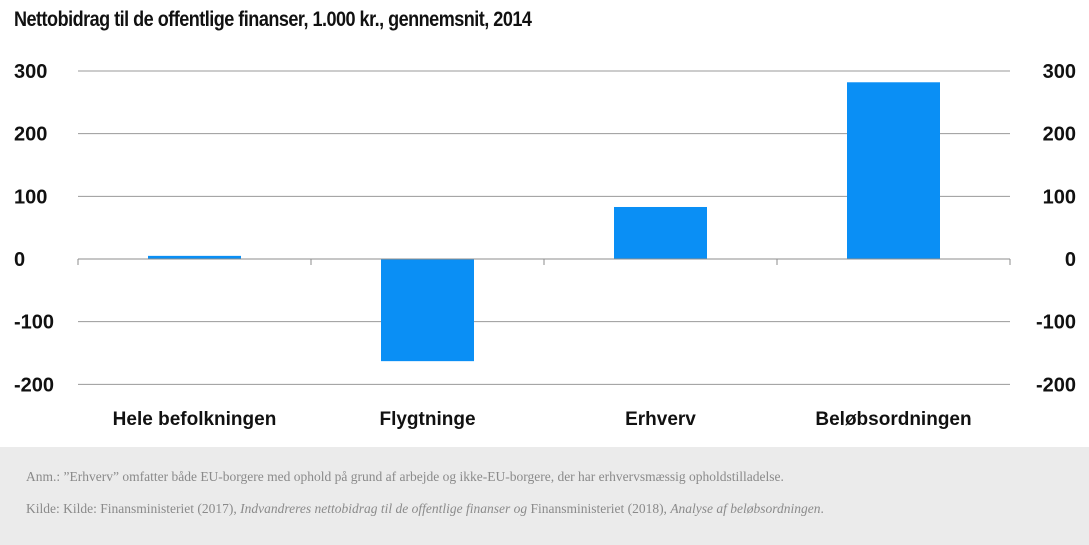 The image size is (1089, 545). I want to click on y-tick-label-left: 0, so click(19, 260).